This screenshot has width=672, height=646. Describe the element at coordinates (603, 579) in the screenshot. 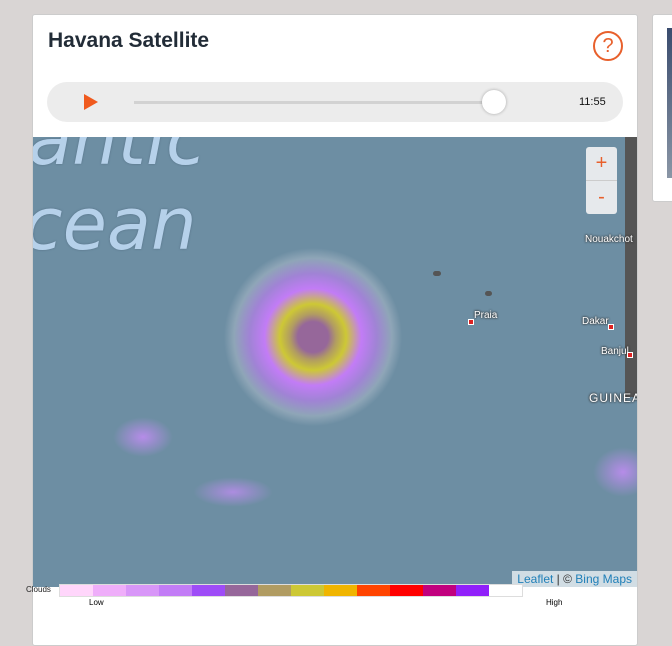

I see `bing-maps-link: Bing Maps` at that location.